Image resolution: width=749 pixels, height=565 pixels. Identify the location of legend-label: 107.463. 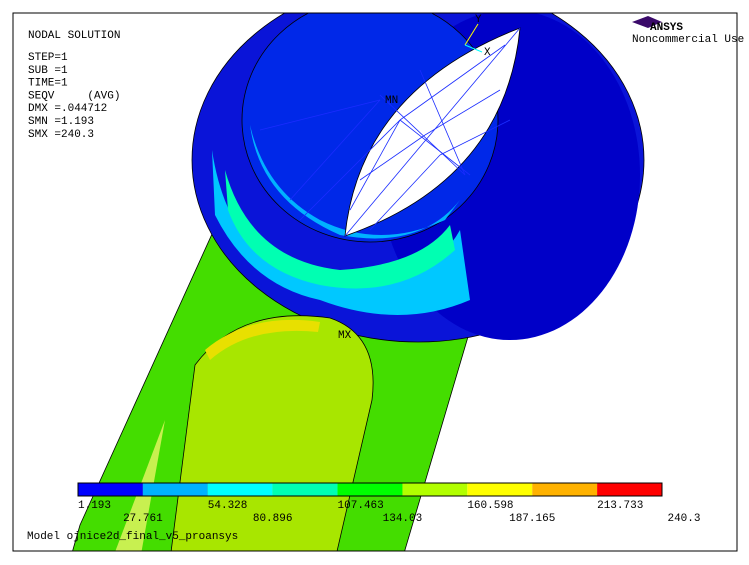
(361, 506).